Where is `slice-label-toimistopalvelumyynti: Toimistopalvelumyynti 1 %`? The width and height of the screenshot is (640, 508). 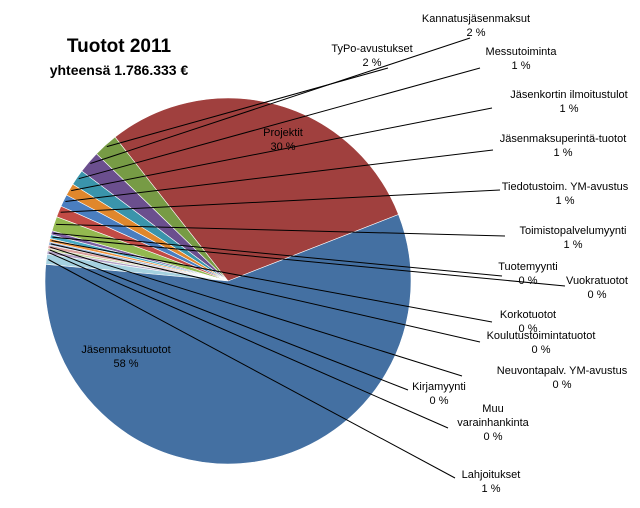
slice-label-toimistopalvelumyynti: Toimistopalvelumyynti 1 % is located at coordinates (573, 238).